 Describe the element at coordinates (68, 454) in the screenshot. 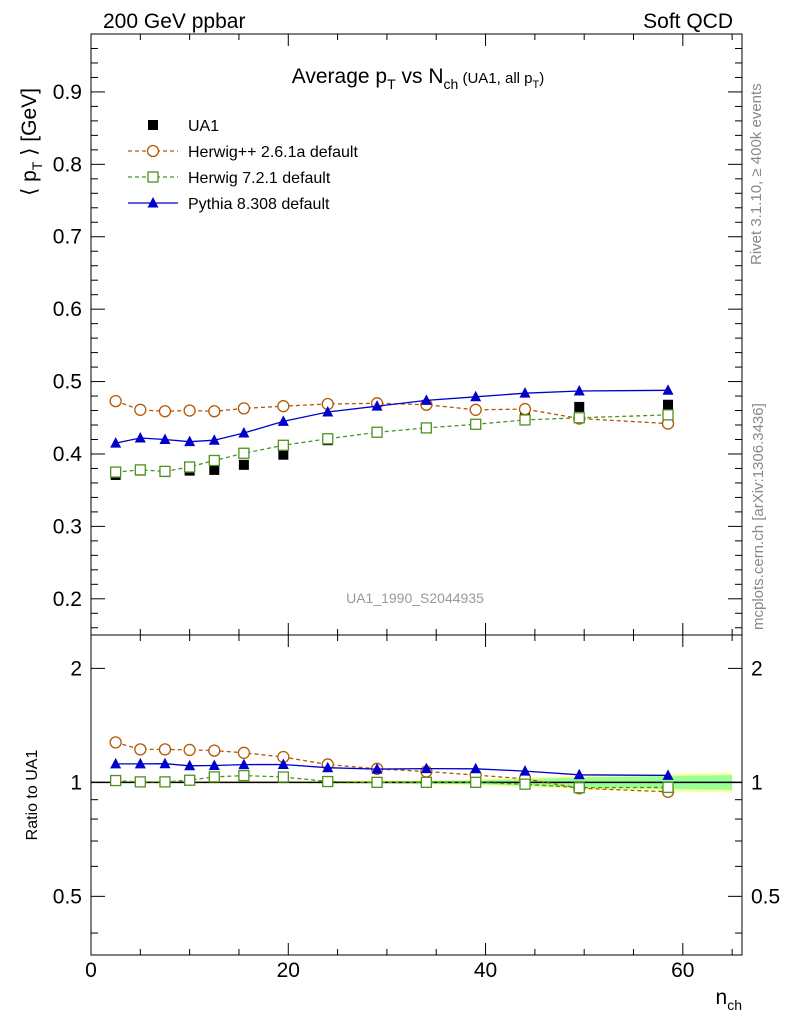

I see `y-tick-label: 0.4` at that location.